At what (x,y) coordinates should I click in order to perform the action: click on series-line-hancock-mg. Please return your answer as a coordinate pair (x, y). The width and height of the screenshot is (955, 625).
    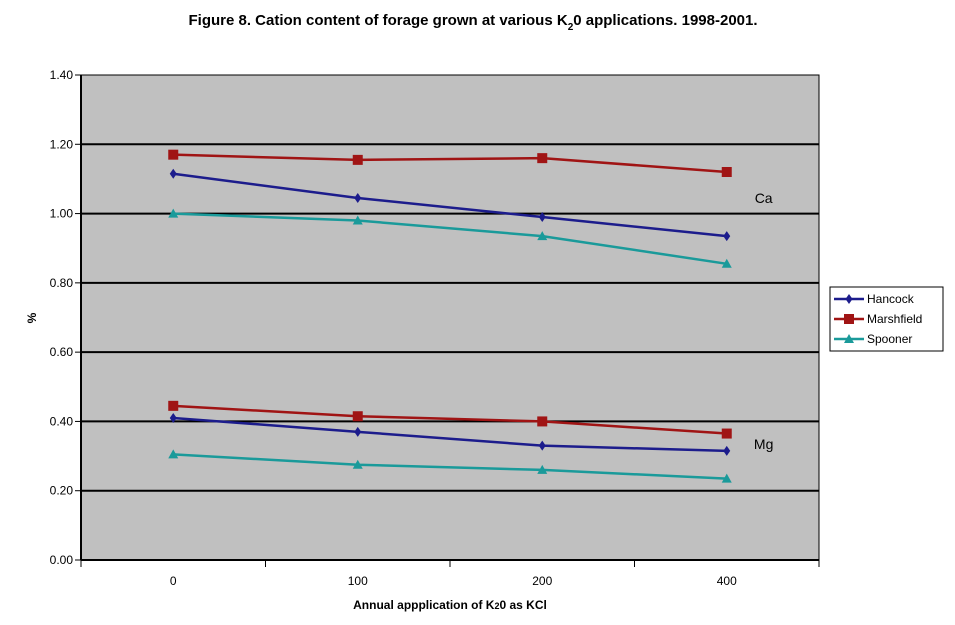
    Looking at the image, I should click on (450, 434).